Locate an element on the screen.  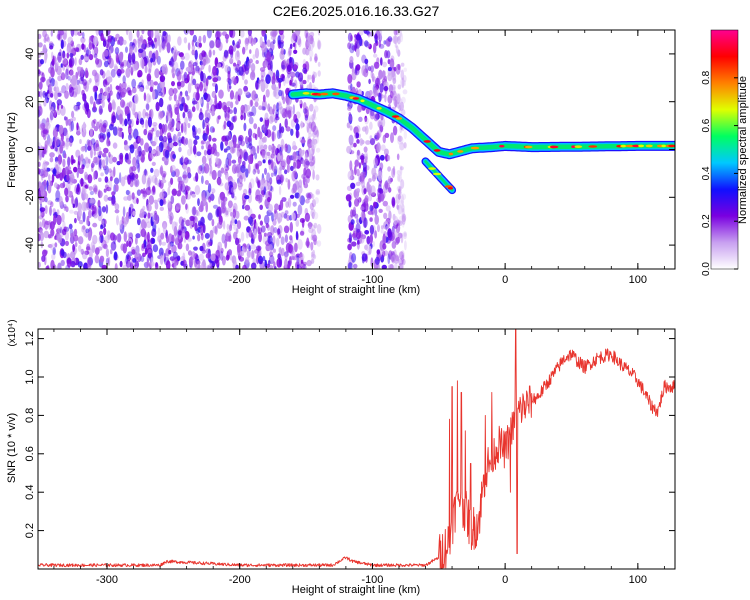
y-tick-label: 40 is located at coordinates (30, 54).